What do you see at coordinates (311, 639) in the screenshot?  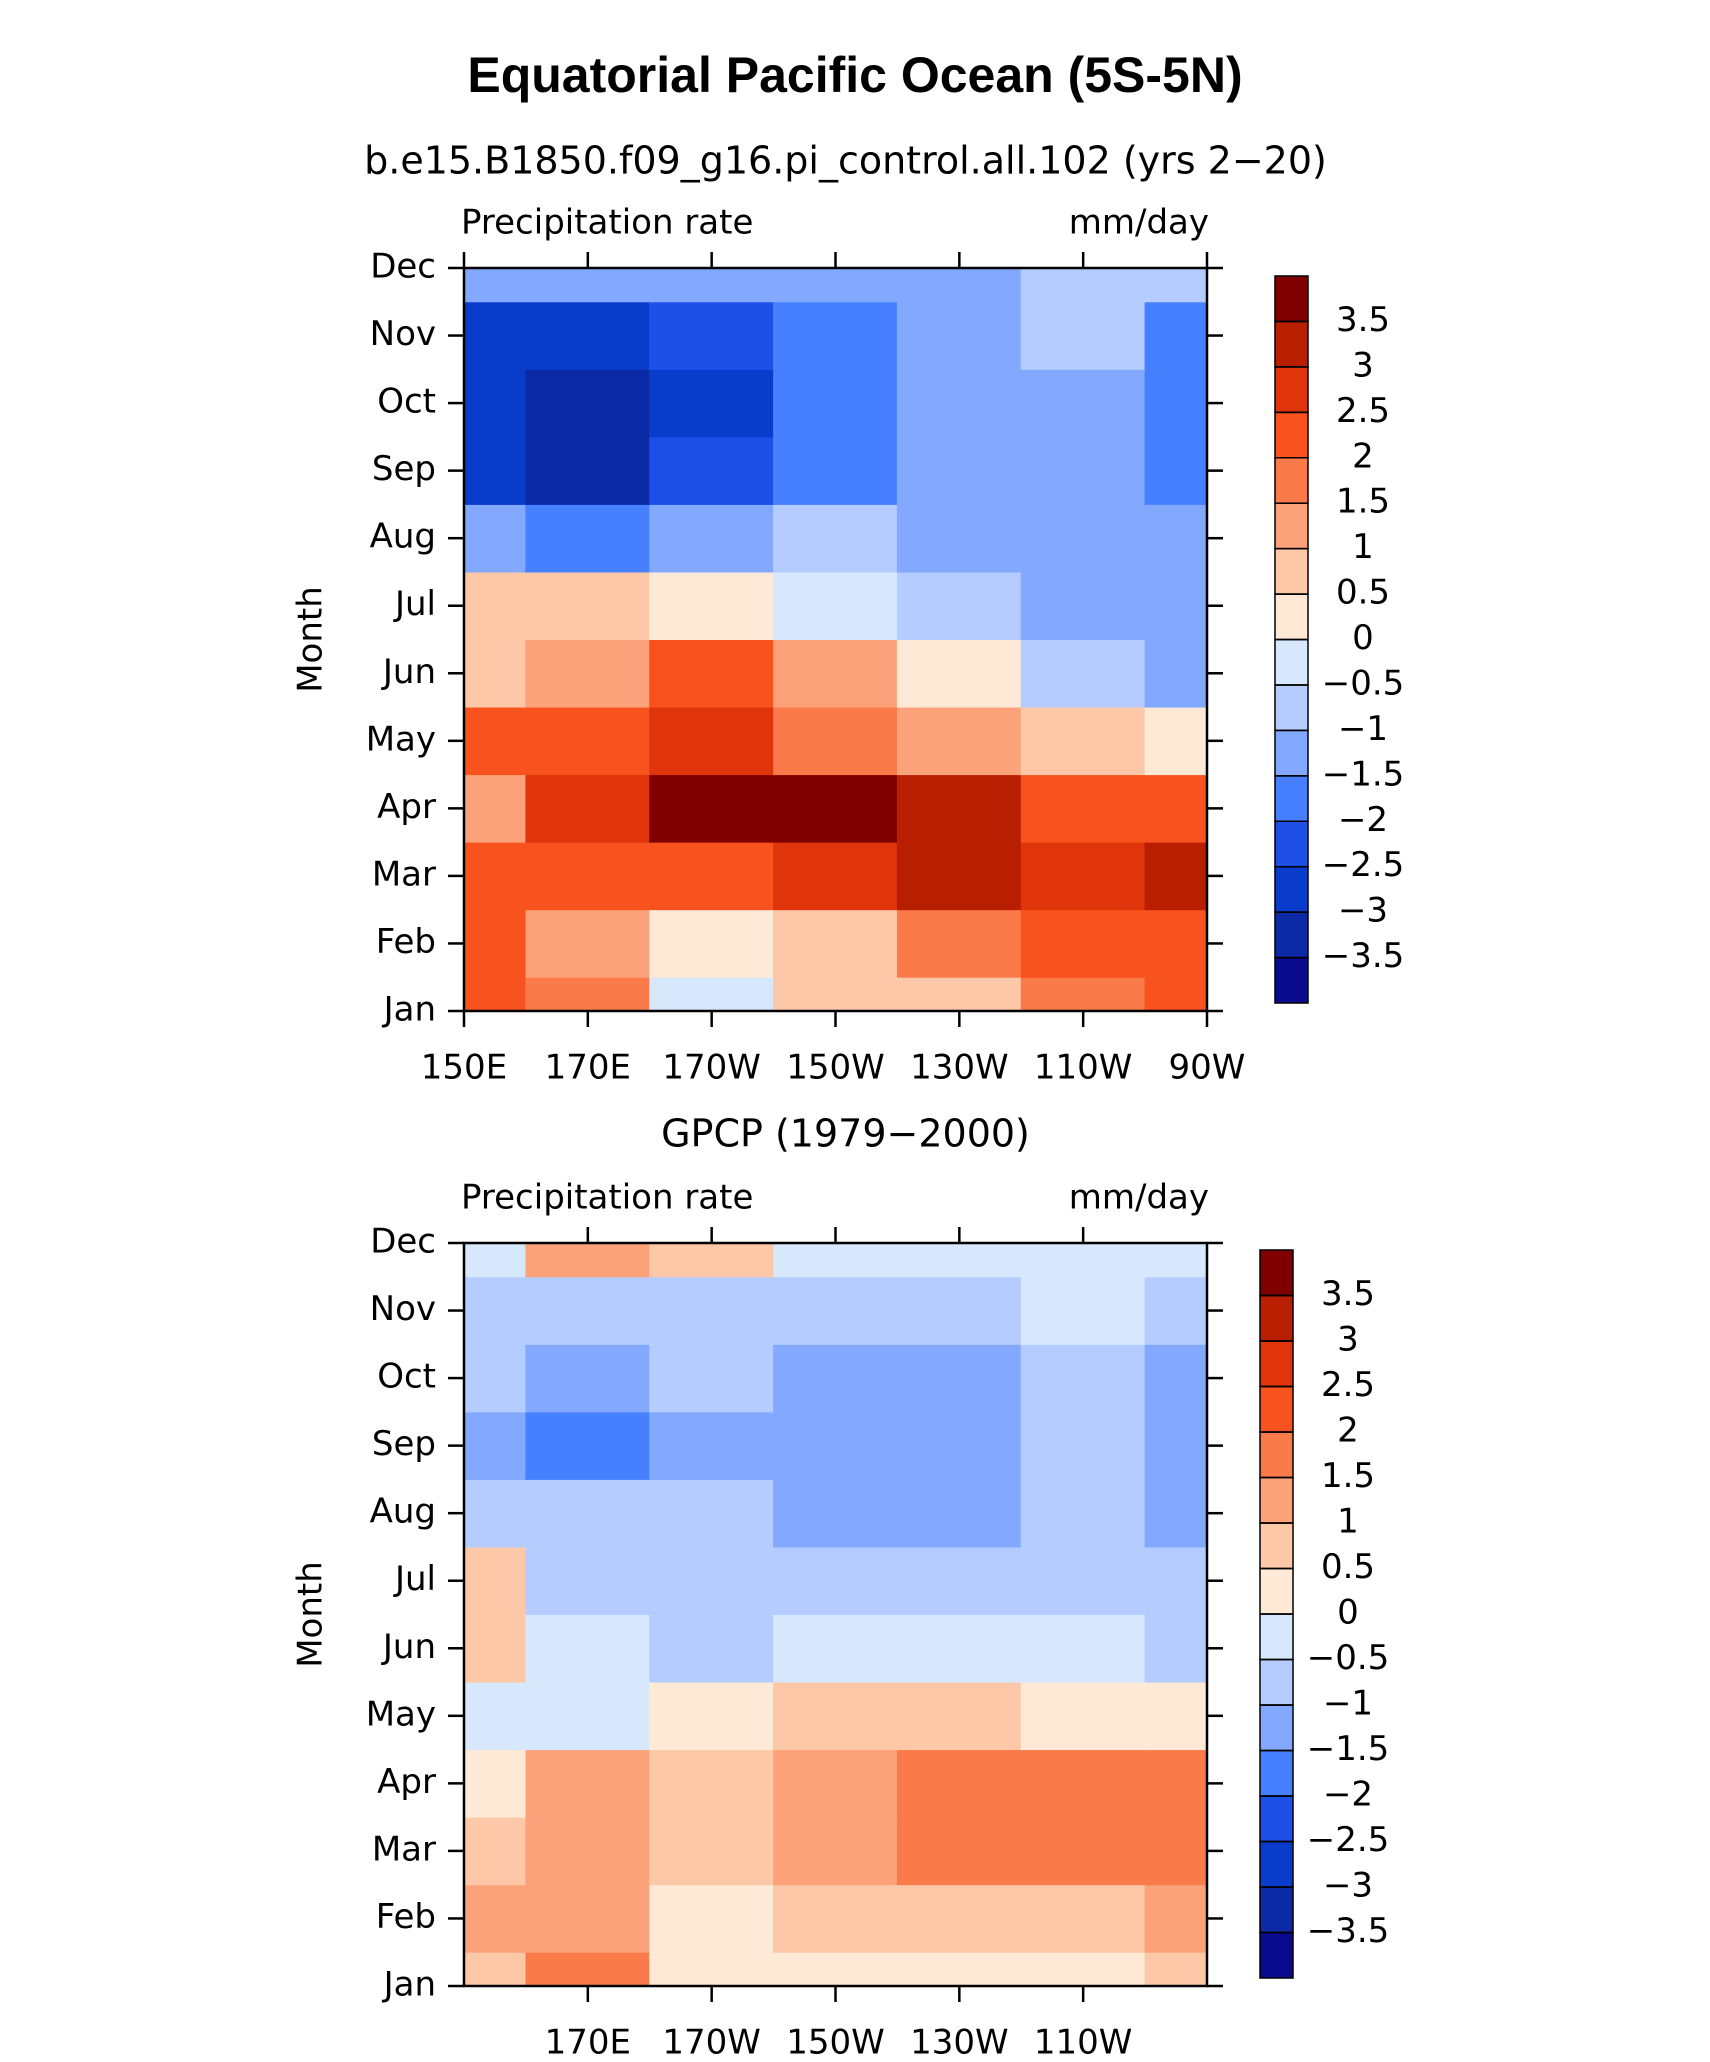 I see `y-axis-label: Month` at bounding box center [311, 639].